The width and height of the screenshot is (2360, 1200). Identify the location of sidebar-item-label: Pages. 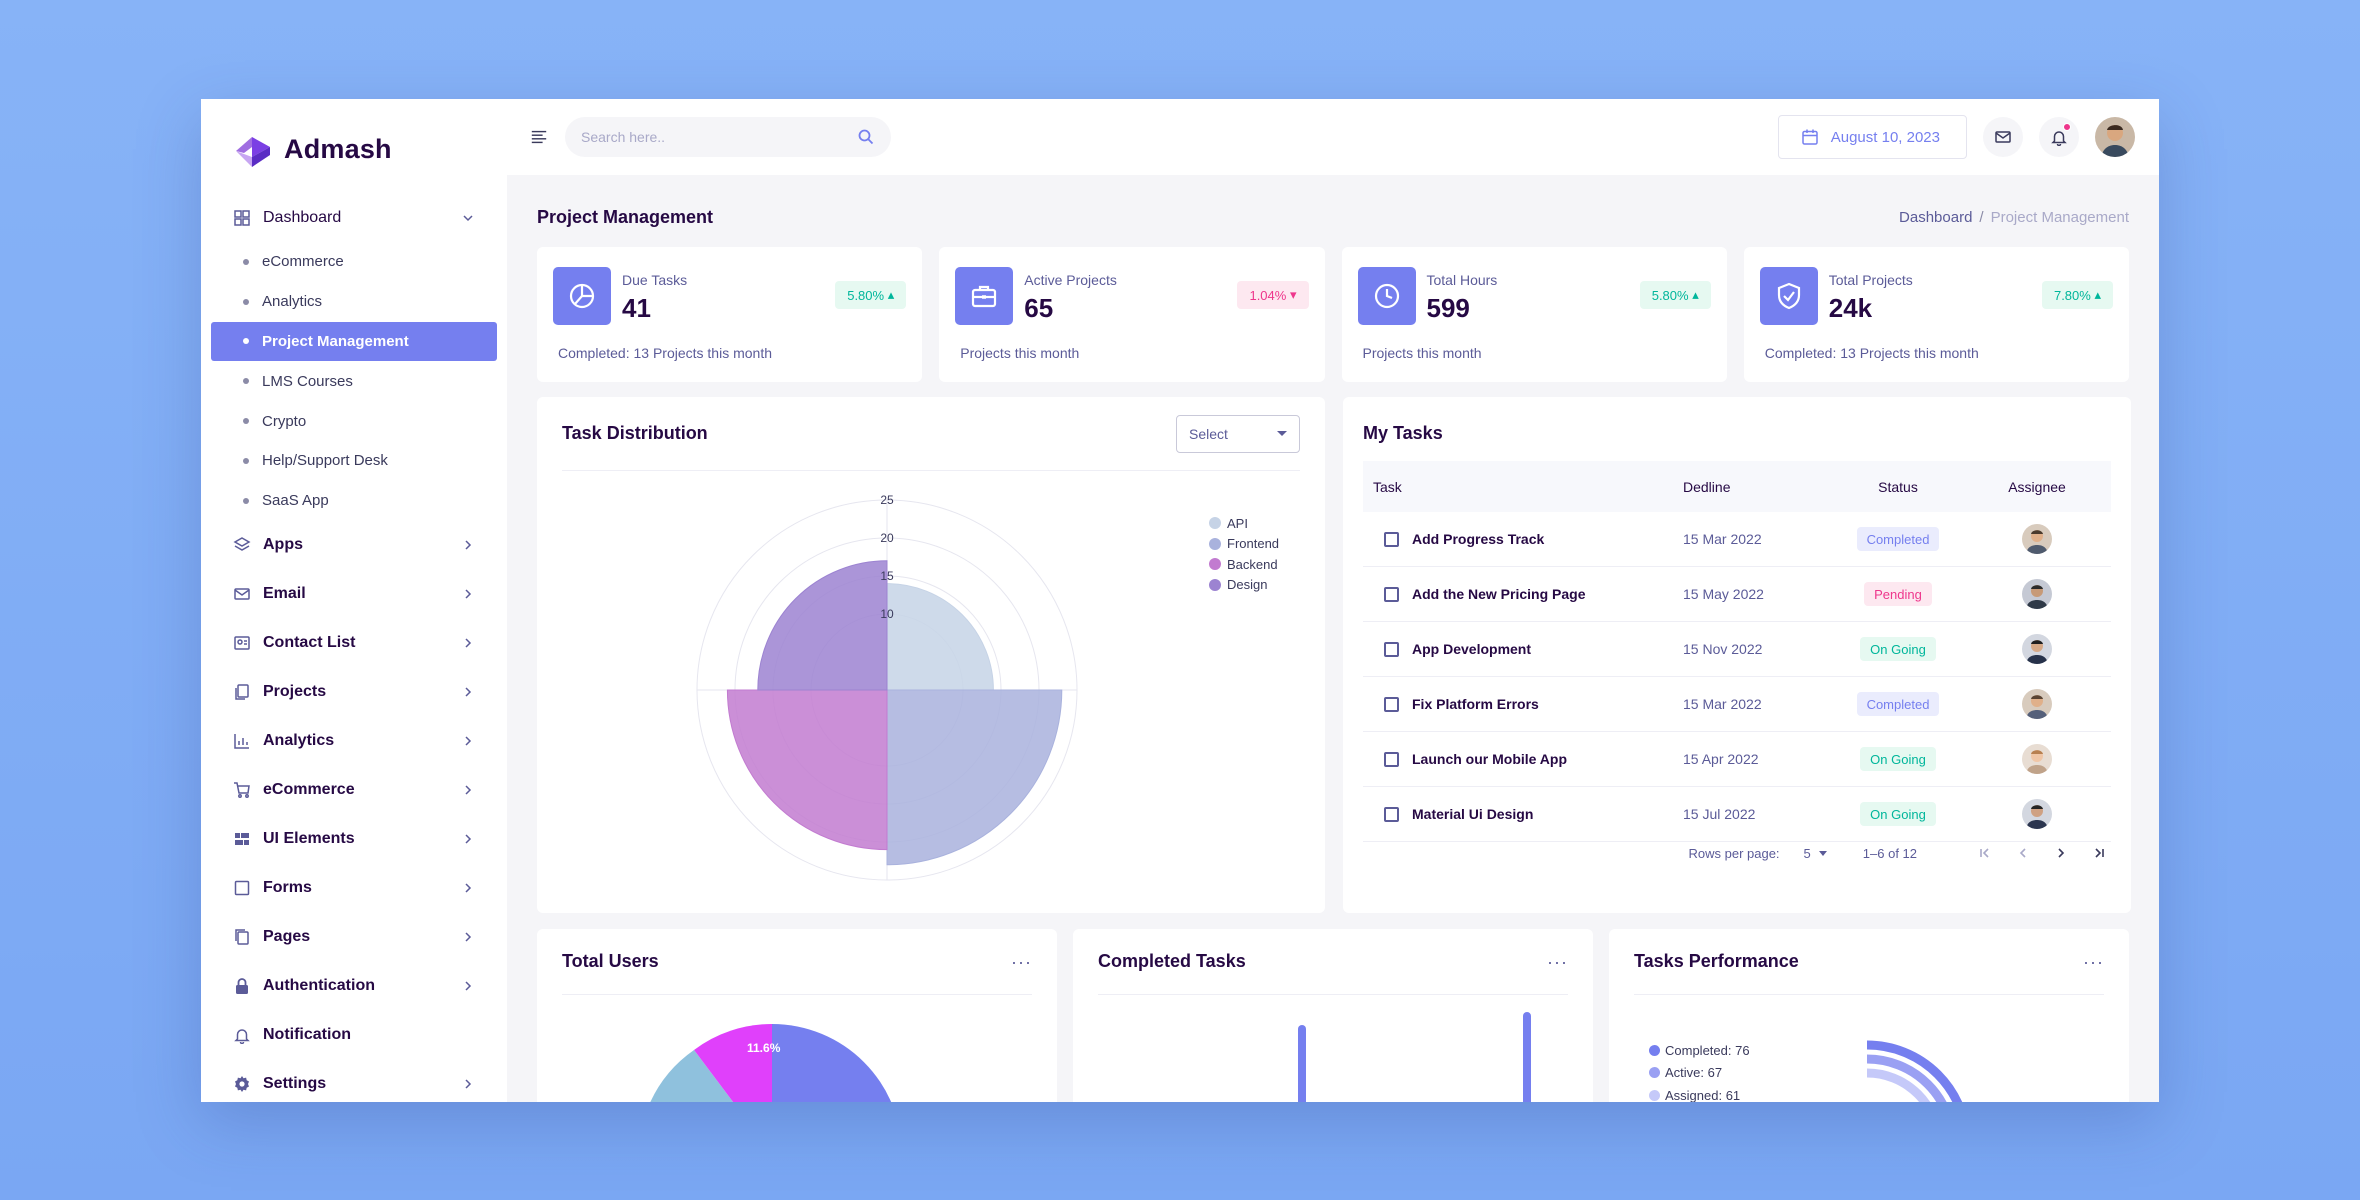
(287, 937).